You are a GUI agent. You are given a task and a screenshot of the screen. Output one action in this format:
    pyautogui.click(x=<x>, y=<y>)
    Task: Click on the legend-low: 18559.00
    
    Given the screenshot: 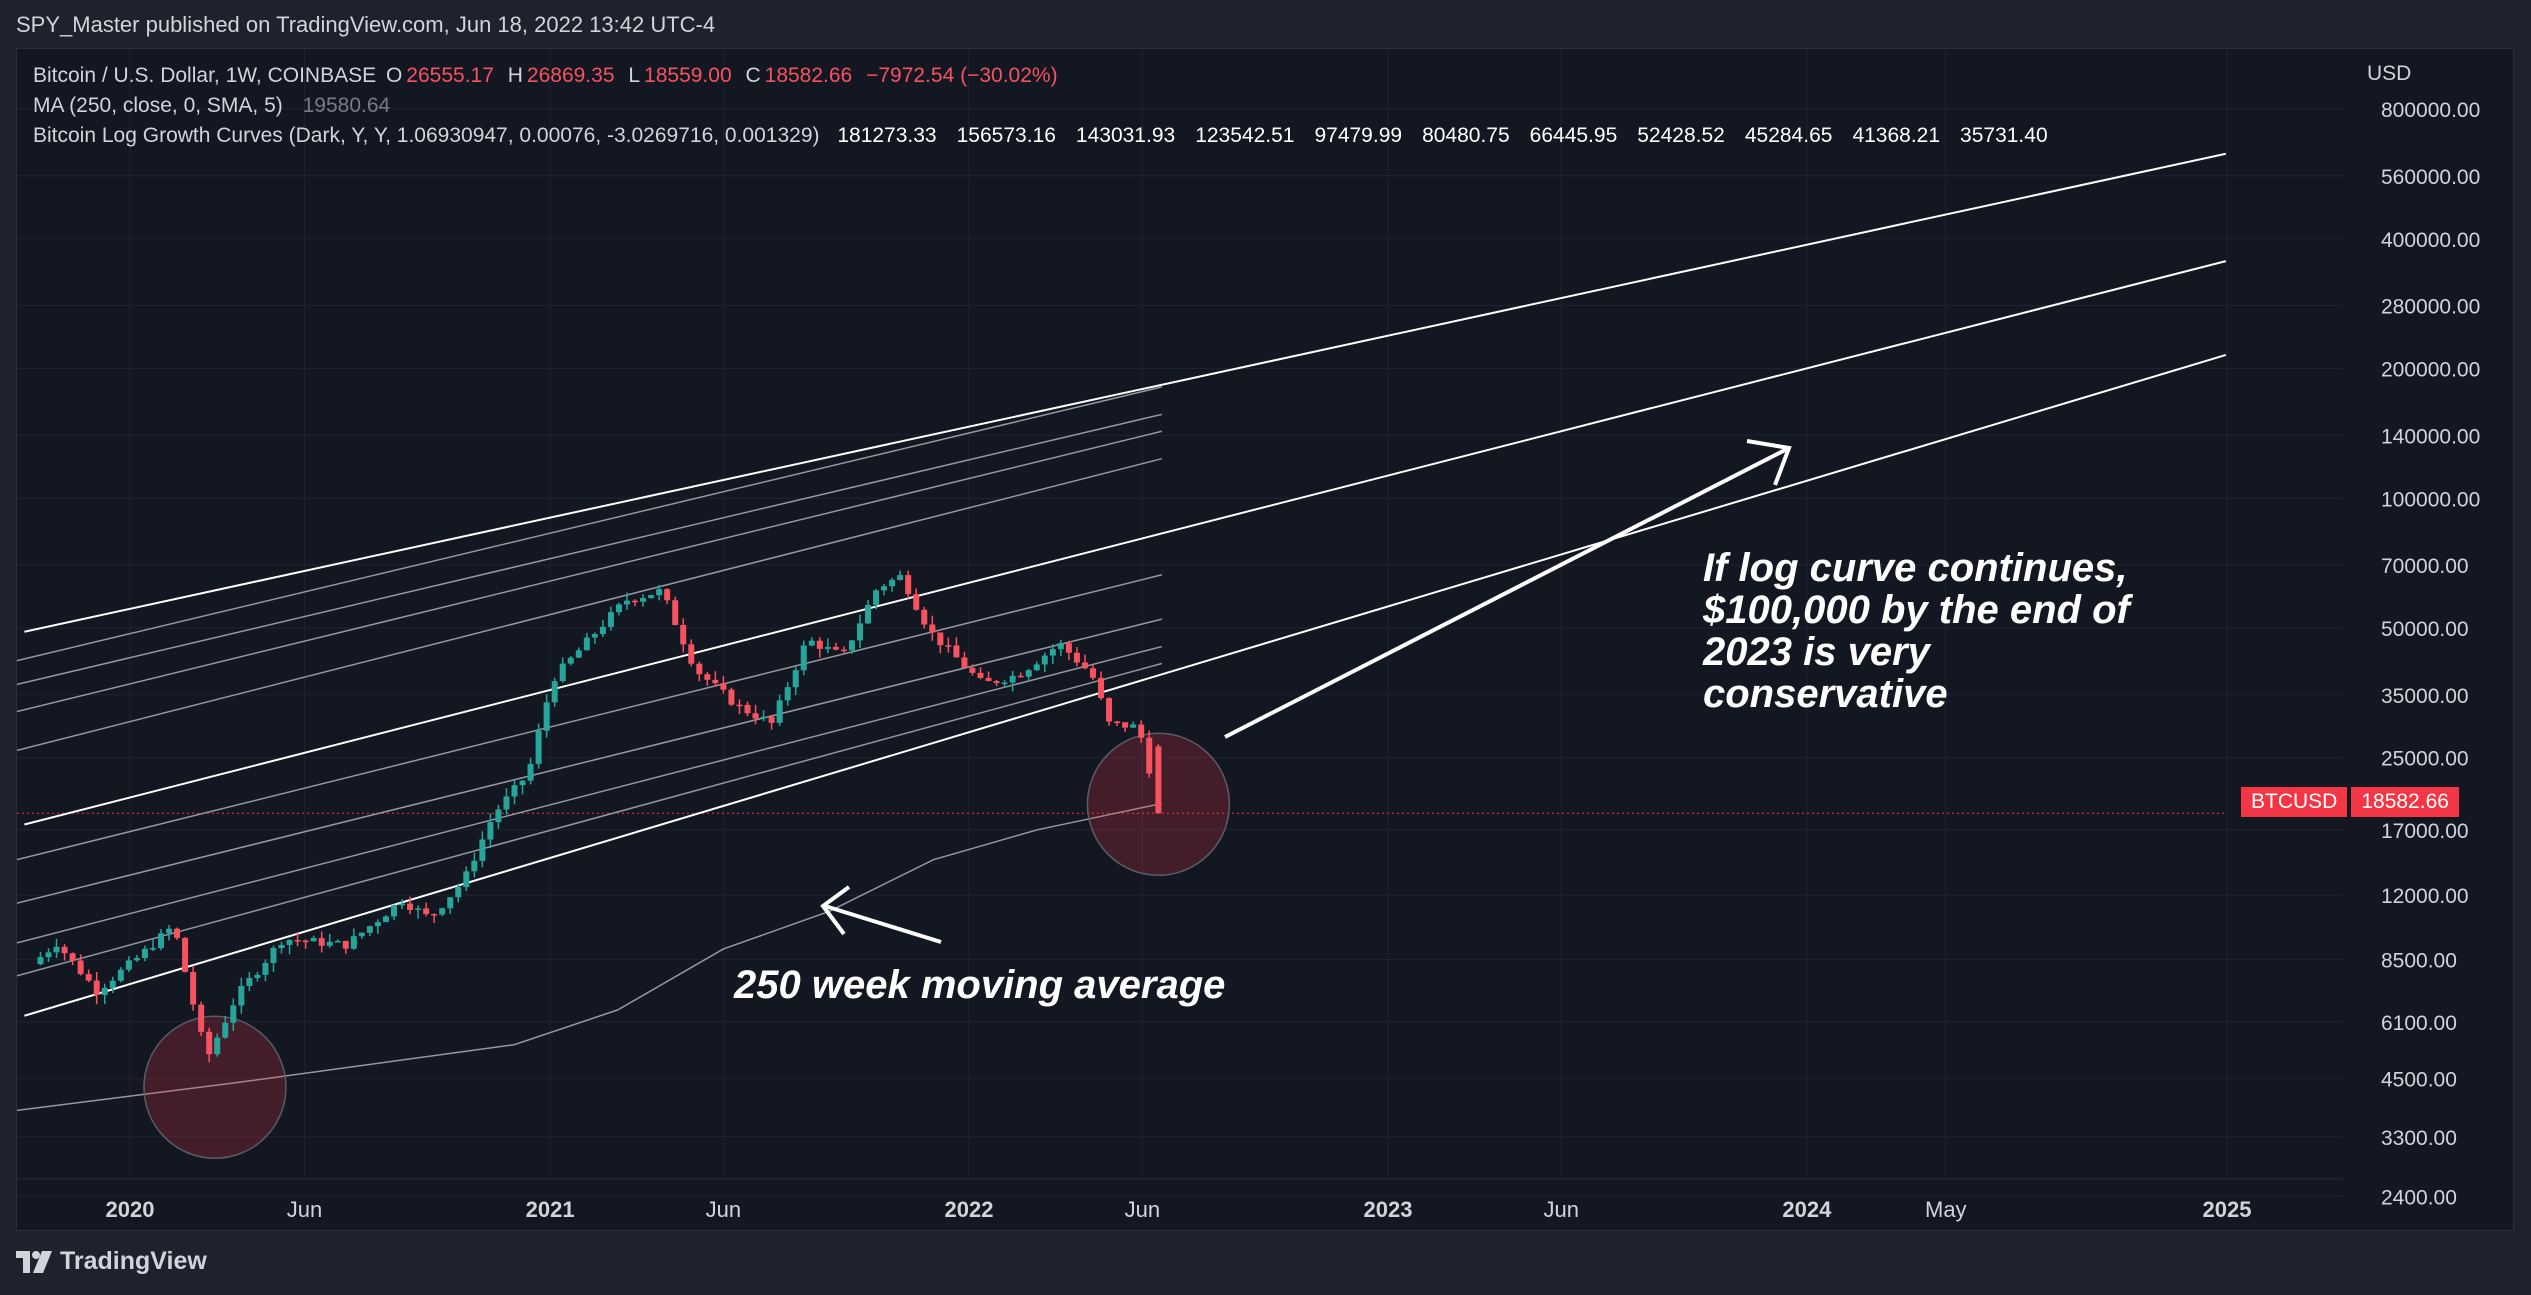 What is the action you would take?
    pyautogui.click(x=688, y=75)
    